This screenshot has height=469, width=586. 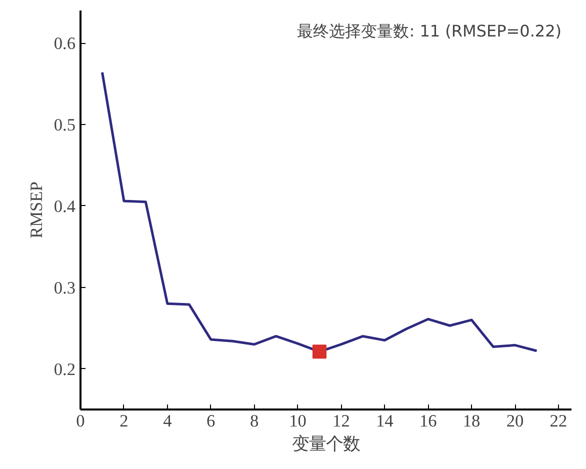 What do you see at coordinates (65, 369) in the screenshot?
I see `y-tick-label: 0.2` at bounding box center [65, 369].